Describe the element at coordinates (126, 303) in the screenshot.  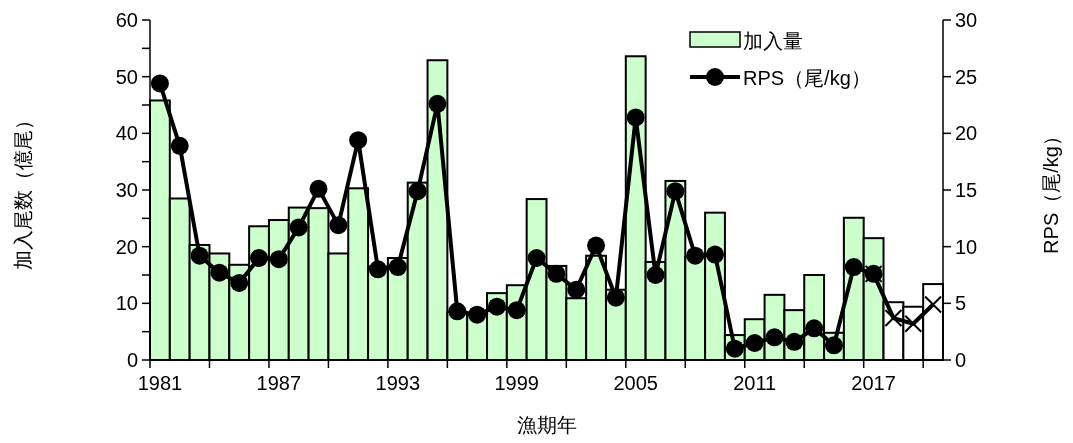
I see `y-tick-label: 10` at that location.